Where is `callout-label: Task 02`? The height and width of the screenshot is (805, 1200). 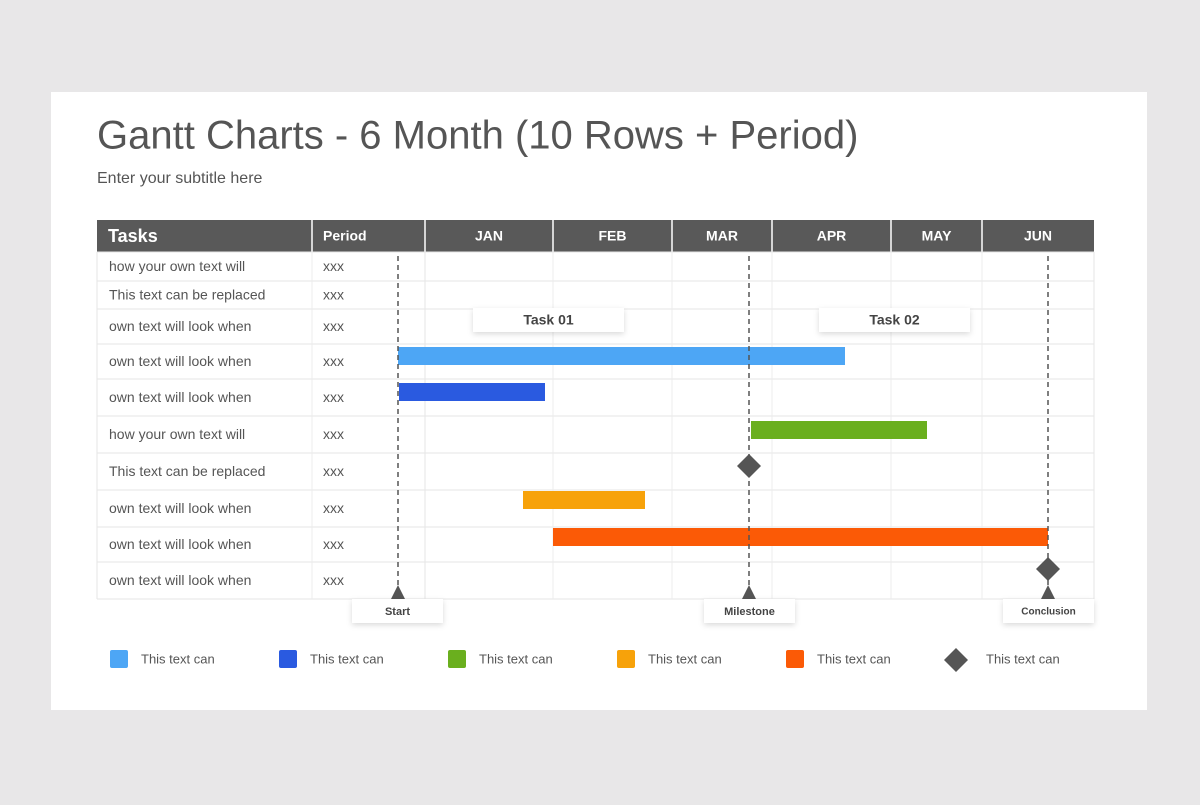
callout-label: Task 02 is located at coordinates (894, 320).